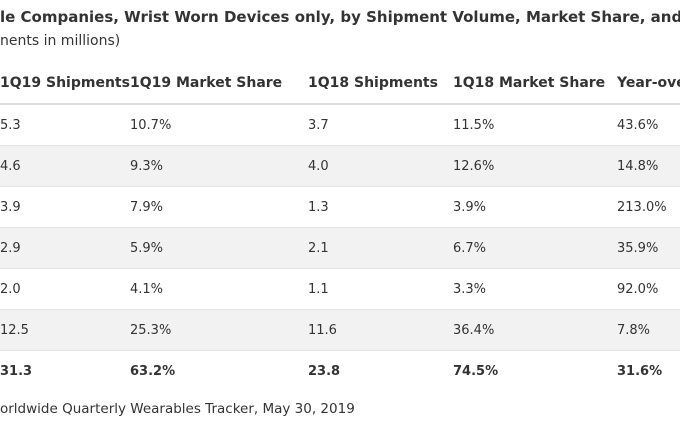  Describe the element at coordinates (65, 207) in the screenshot. I see `table-cell: 3.9` at that location.